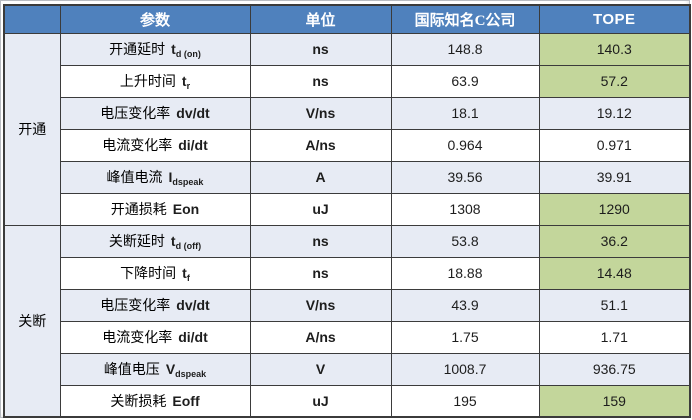 This screenshot has width=692, height=420. I want to click on parameter-cell: 峰值电流 Idspeak, so click(155, 177).